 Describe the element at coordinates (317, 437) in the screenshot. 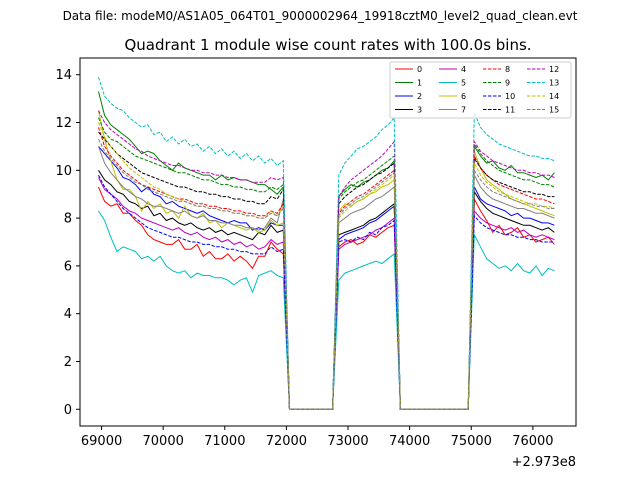

I see `x-axis: 69000 70000 71000 72000 73000 74000 75000 76000` at that location.